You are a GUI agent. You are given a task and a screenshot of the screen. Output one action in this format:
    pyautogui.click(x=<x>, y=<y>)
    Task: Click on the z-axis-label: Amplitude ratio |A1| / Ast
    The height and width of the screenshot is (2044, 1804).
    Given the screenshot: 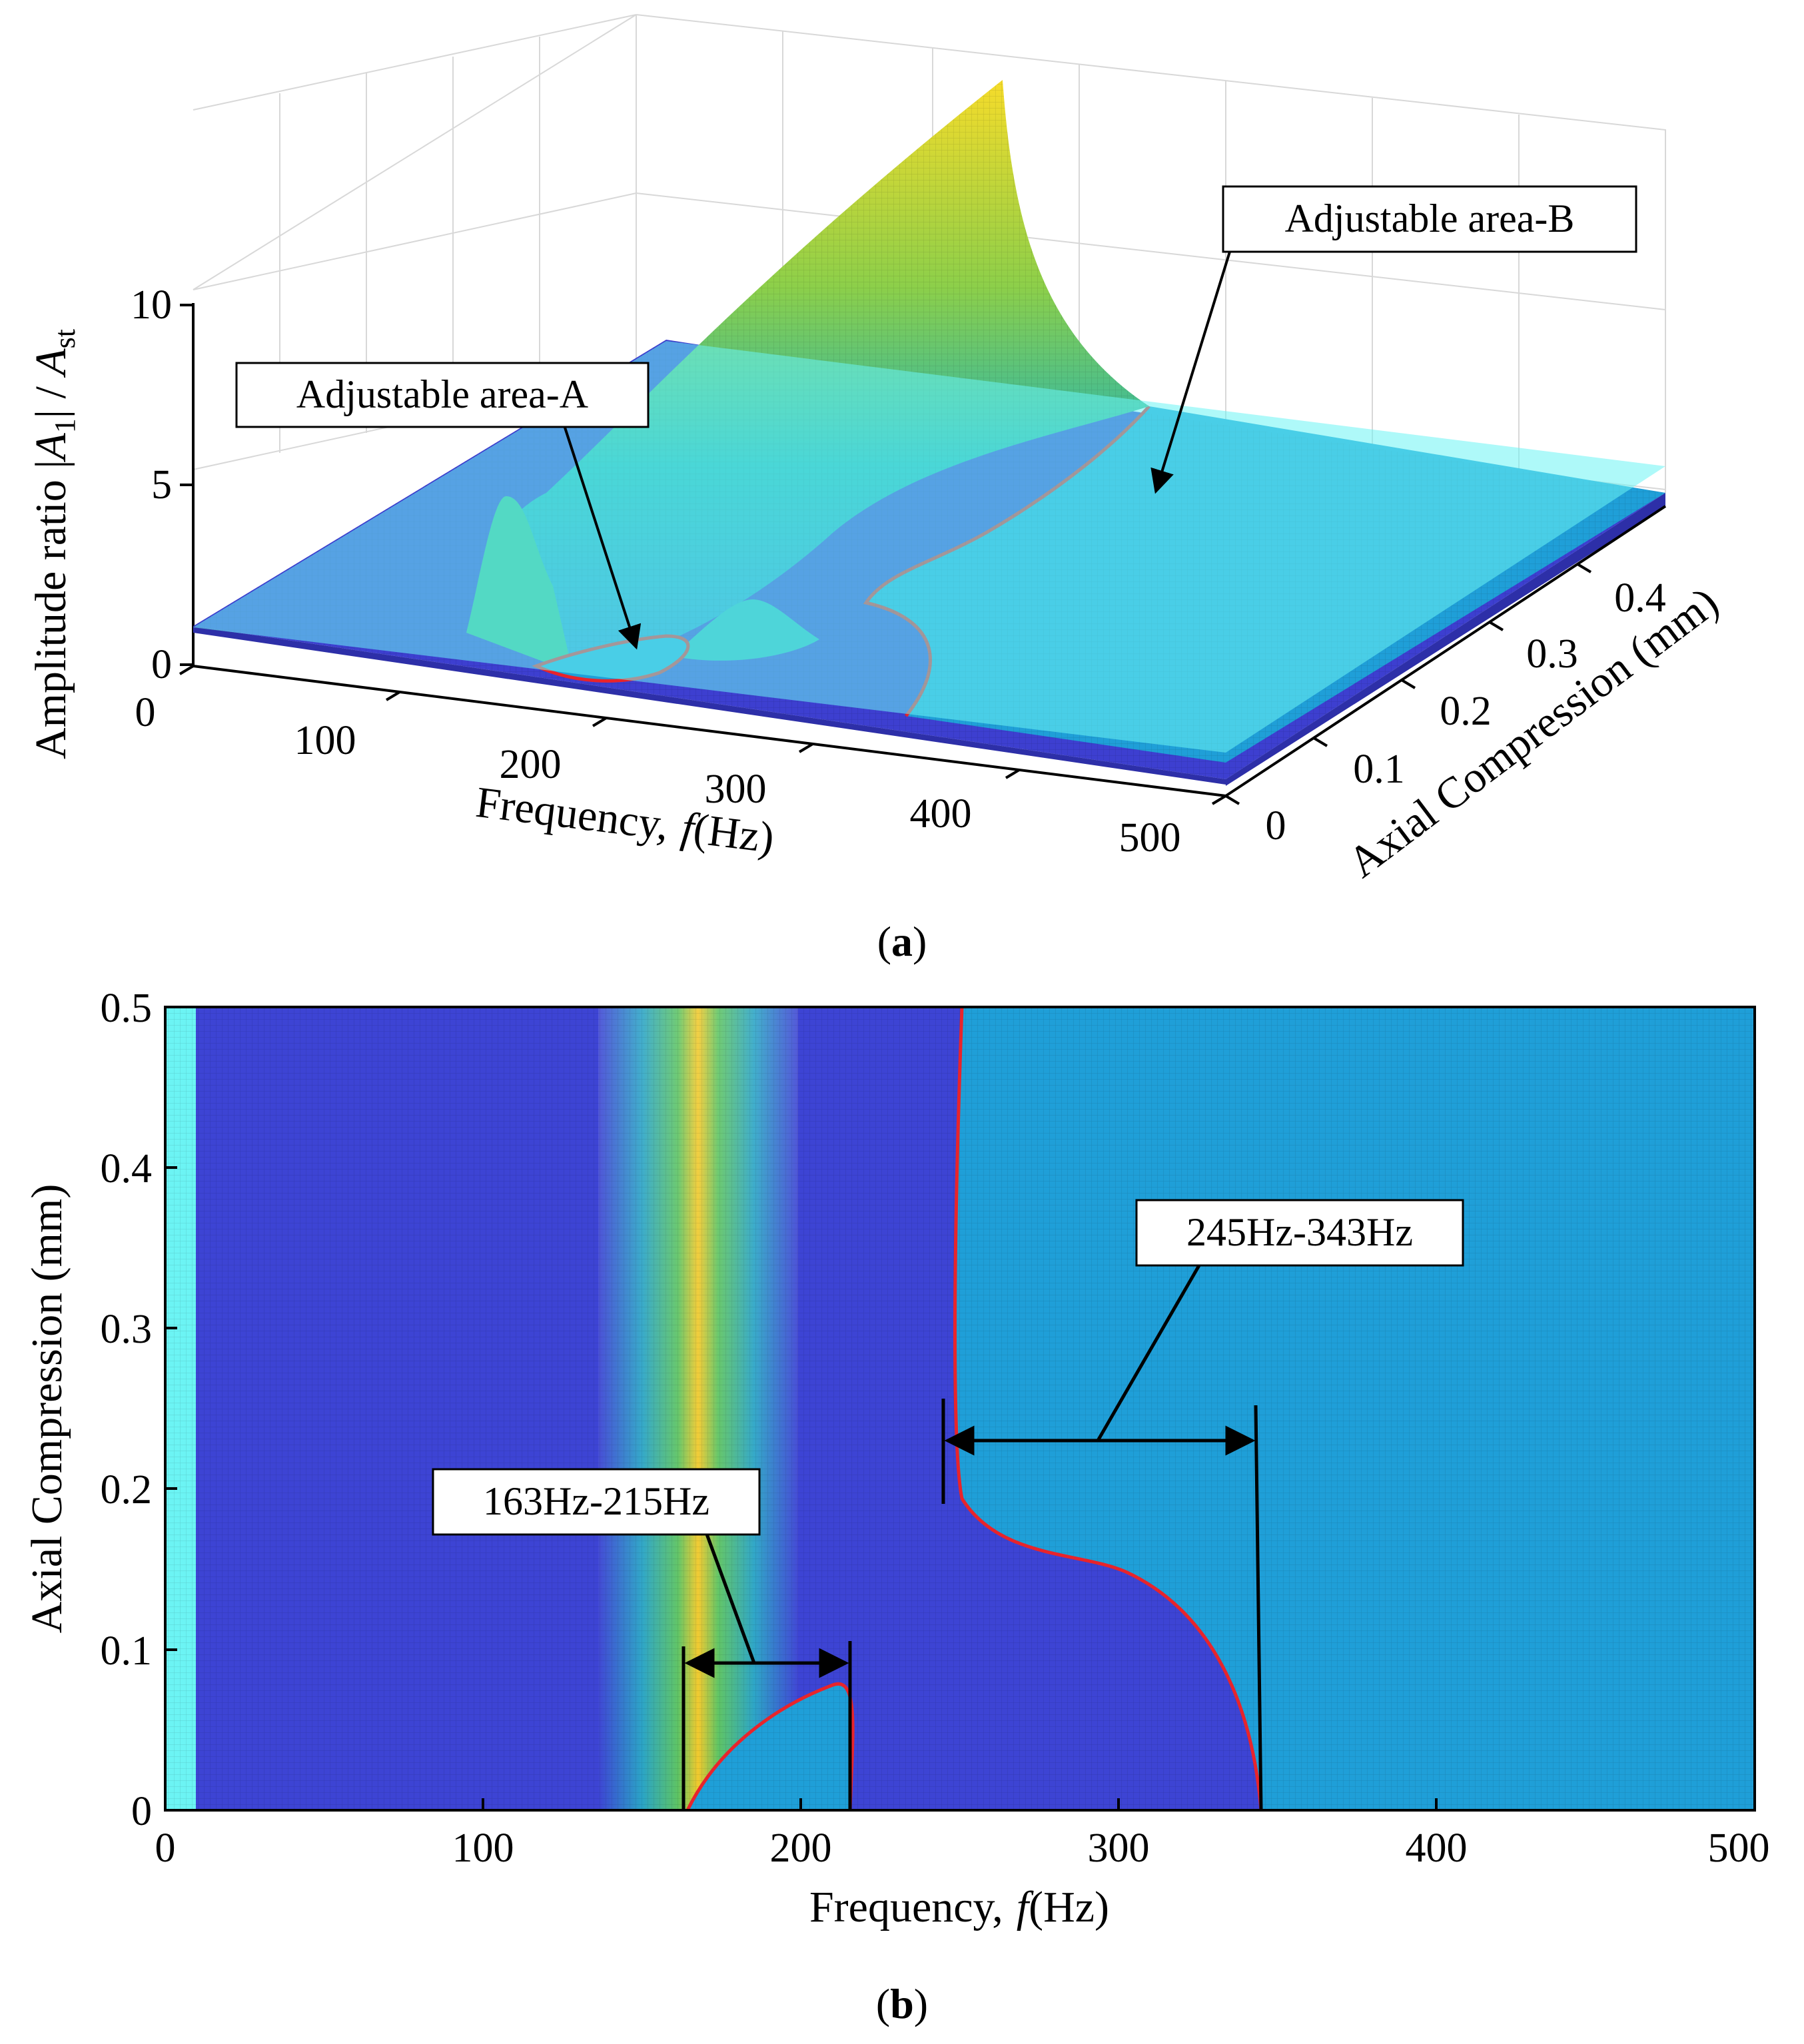 What is the action you would take?
    pyautogui.click(x=54, y=544)
    